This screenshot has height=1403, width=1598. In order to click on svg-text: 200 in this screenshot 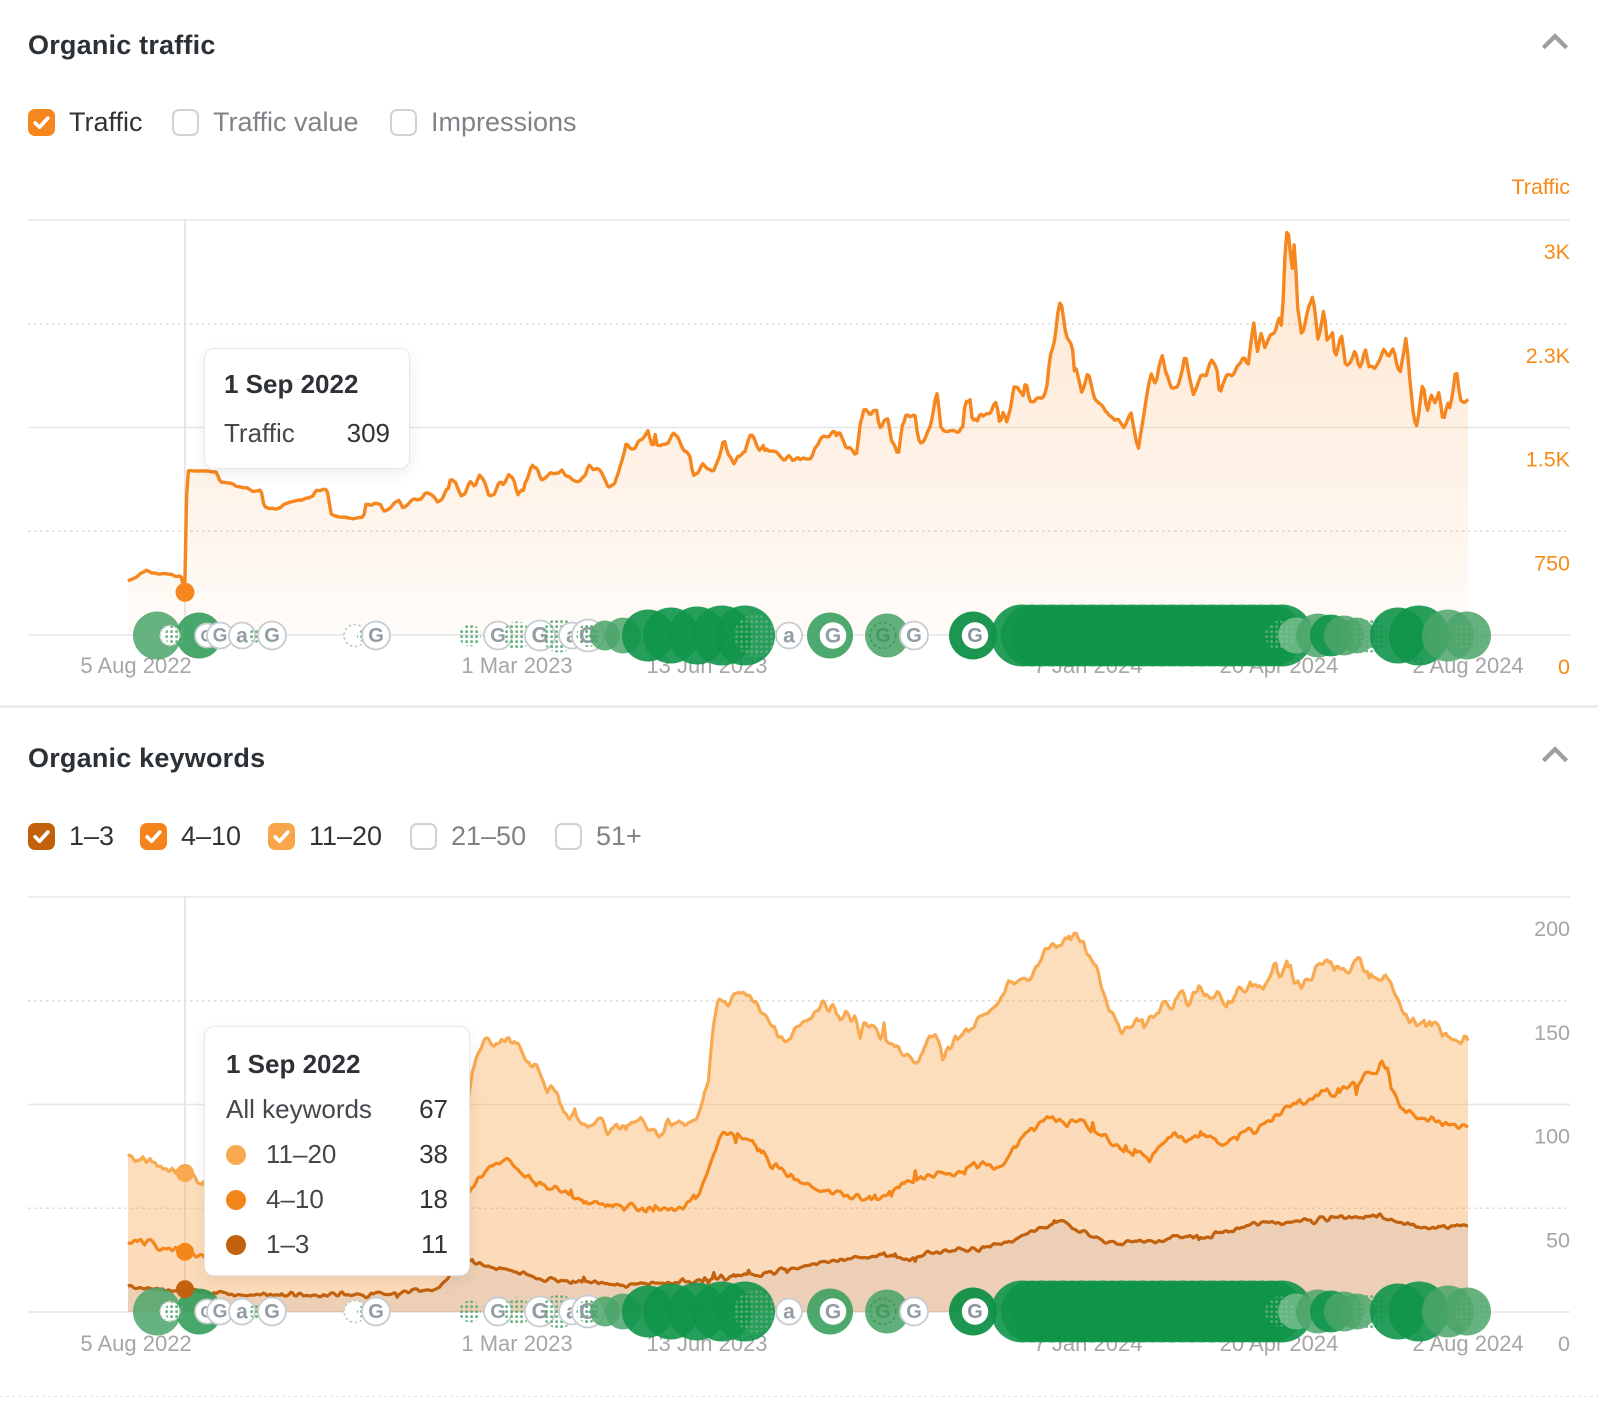, I will do `click(1552, 929)`.